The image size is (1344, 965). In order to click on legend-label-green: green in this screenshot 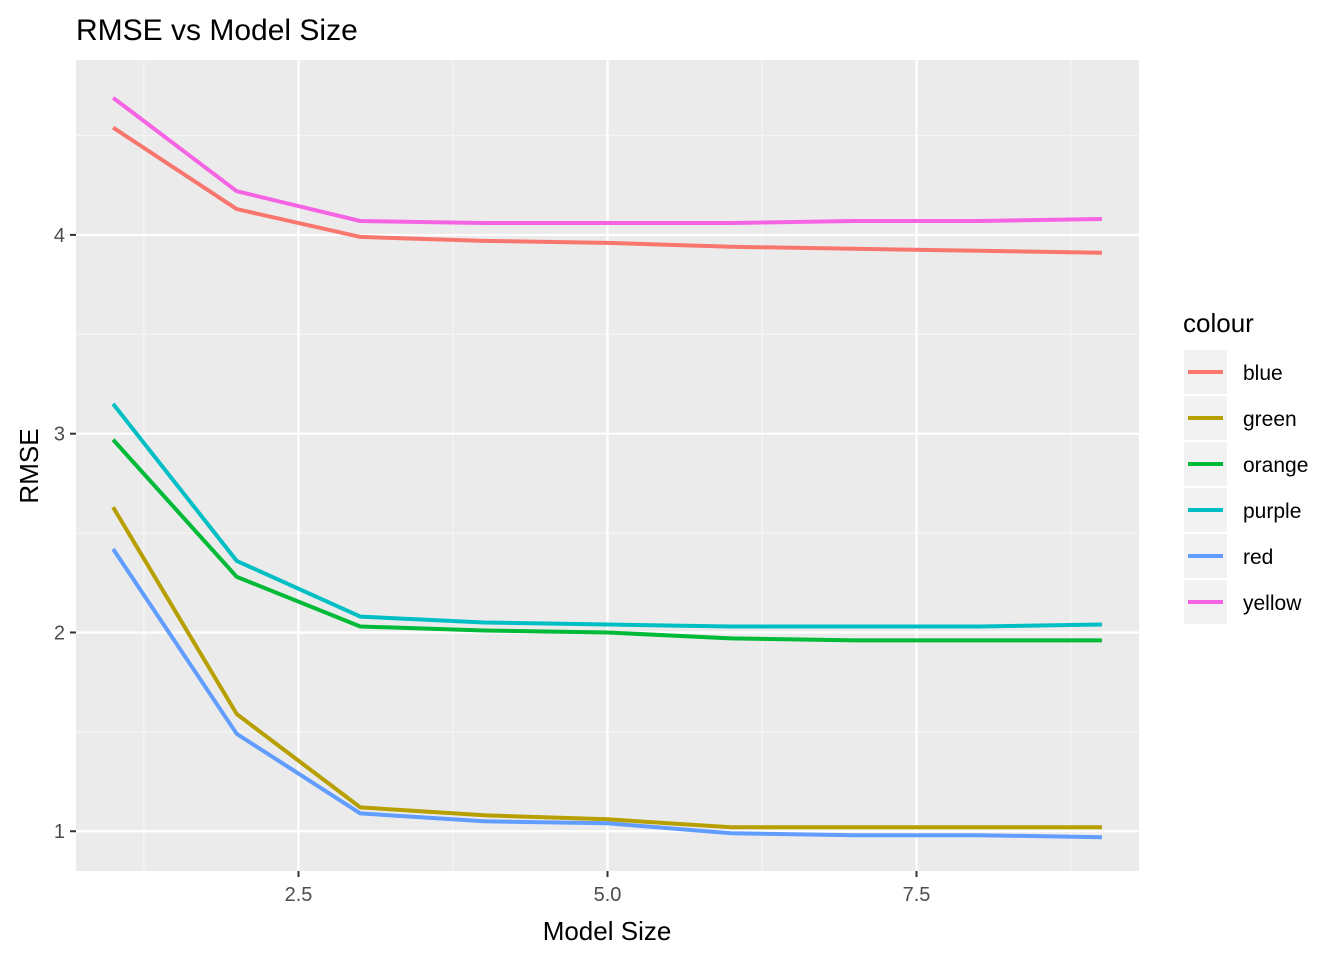, I will do `click(1270, 419)`.